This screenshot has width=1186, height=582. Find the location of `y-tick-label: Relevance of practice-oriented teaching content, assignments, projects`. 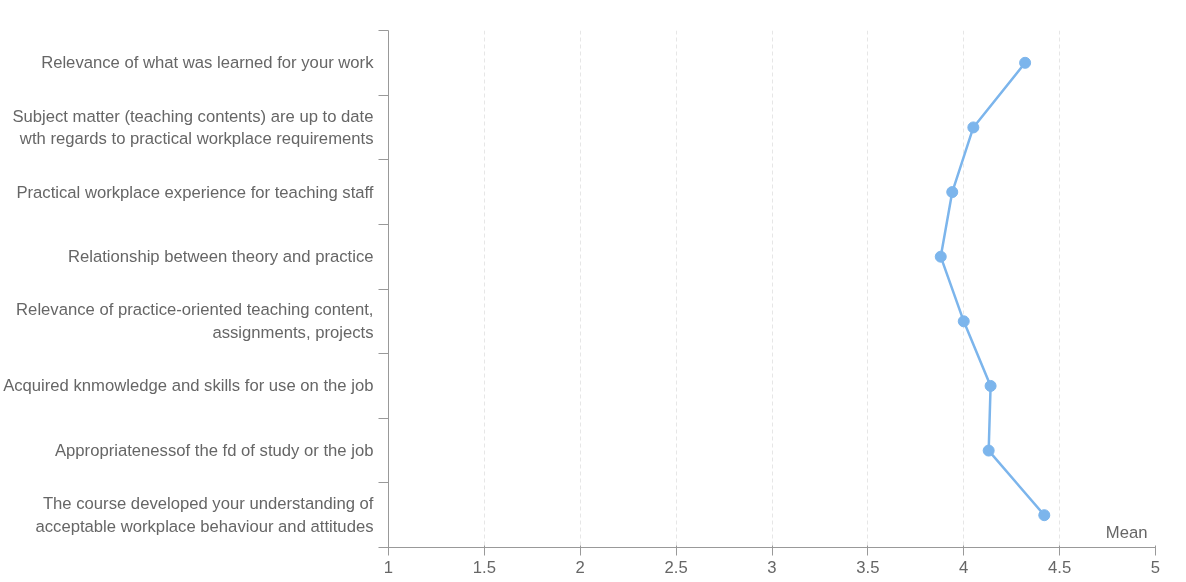

y-tick-label: Relevance of practice-oriented teaching content, assignments, projects is located at coordinates (195, 321).